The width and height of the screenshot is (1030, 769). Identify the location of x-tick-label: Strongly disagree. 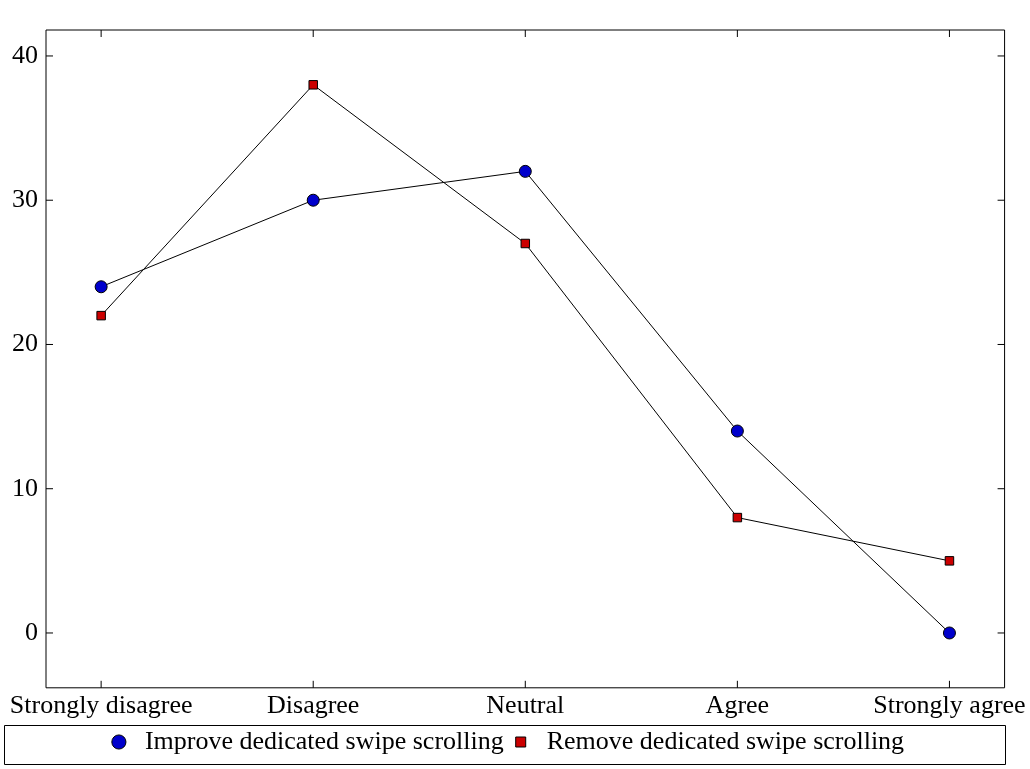
(101, 705).